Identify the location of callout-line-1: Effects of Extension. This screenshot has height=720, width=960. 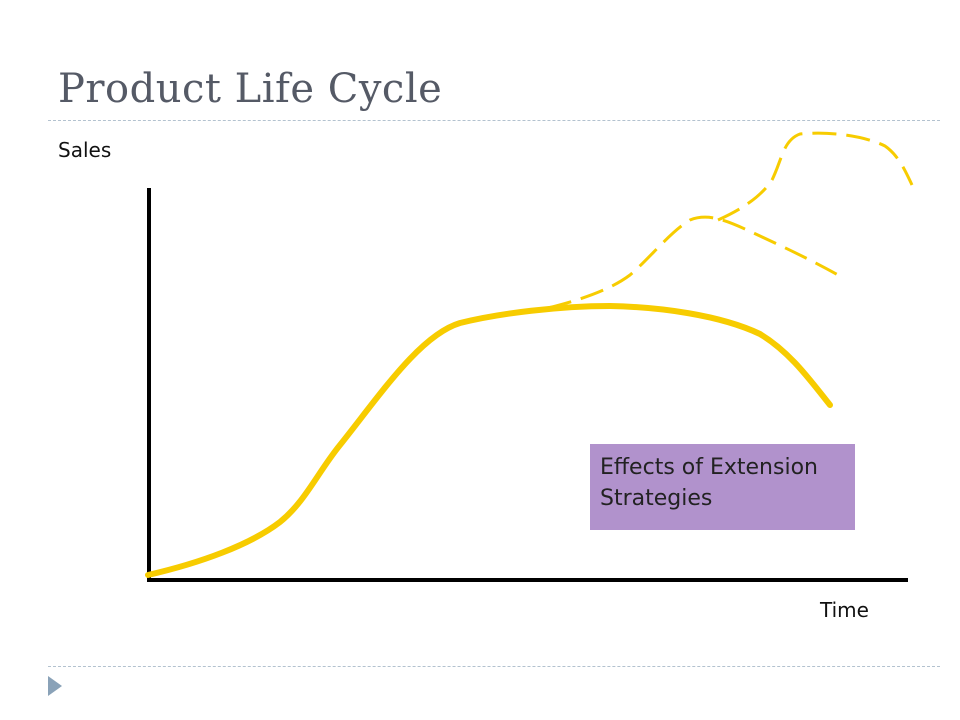
(709, 467).